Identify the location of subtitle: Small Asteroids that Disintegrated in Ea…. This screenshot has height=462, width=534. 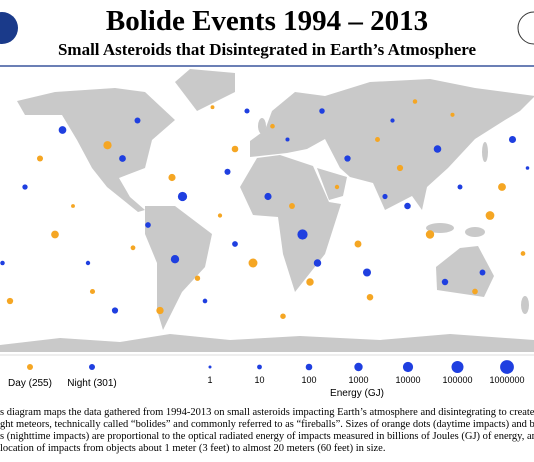
(267, 49).